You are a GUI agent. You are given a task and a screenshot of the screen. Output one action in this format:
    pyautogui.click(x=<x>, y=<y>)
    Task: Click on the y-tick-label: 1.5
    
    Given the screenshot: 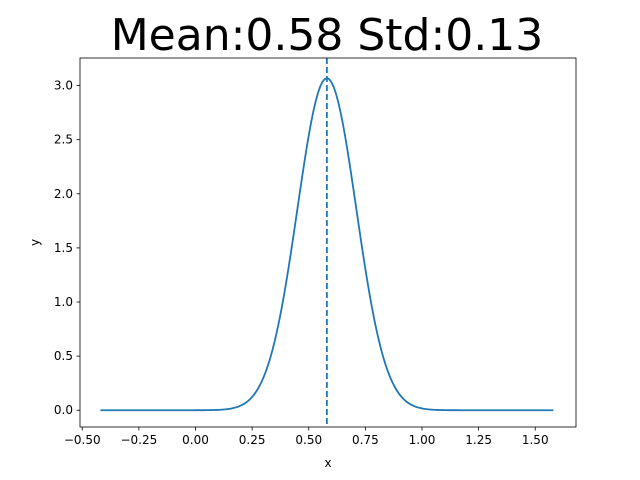 What is the action you would take?
    pyautogui.click(x=63, y=248)
    